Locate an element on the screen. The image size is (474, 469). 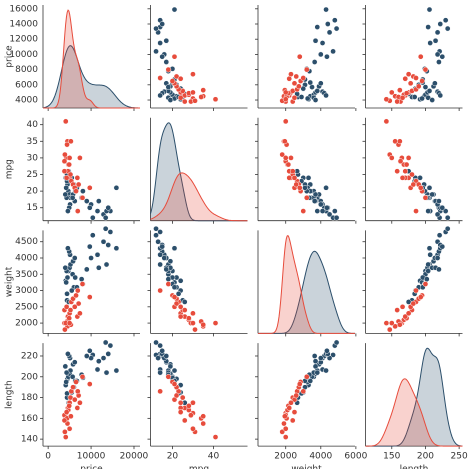
y-tick-label: 2500 is located at coordinates (26, 307).